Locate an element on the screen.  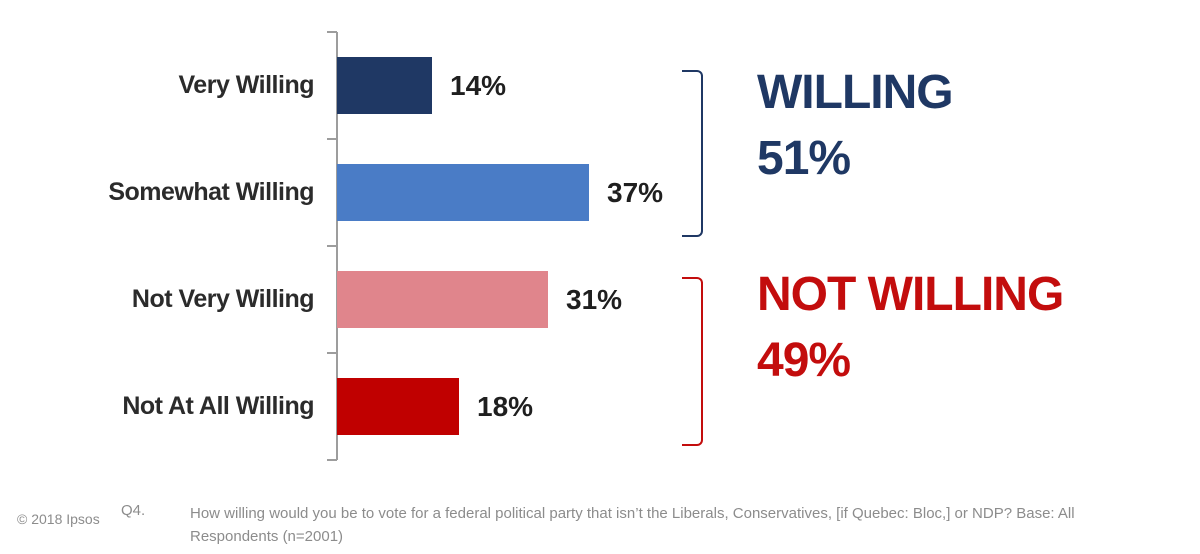
value-label: 31% is located at coordinates (594, 299).